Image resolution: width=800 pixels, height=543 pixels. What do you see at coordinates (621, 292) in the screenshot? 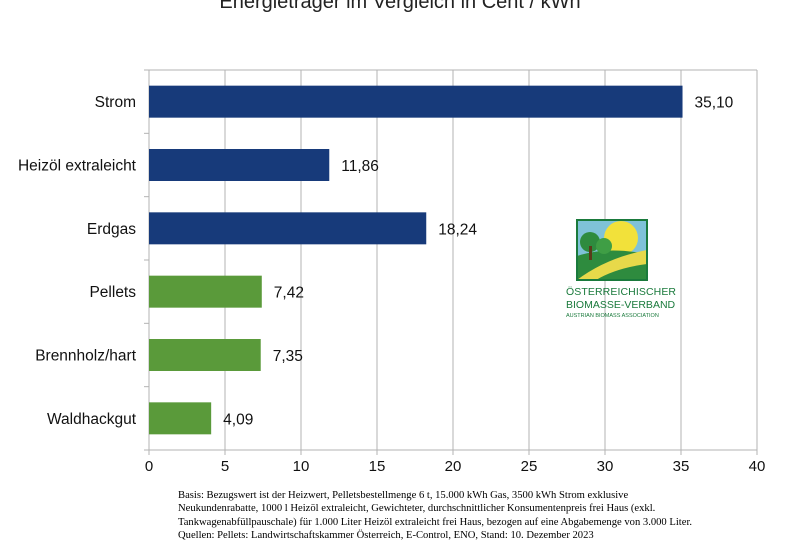
I see `logo-text-line1: Österreichischer` at bounding box center [621, 292].